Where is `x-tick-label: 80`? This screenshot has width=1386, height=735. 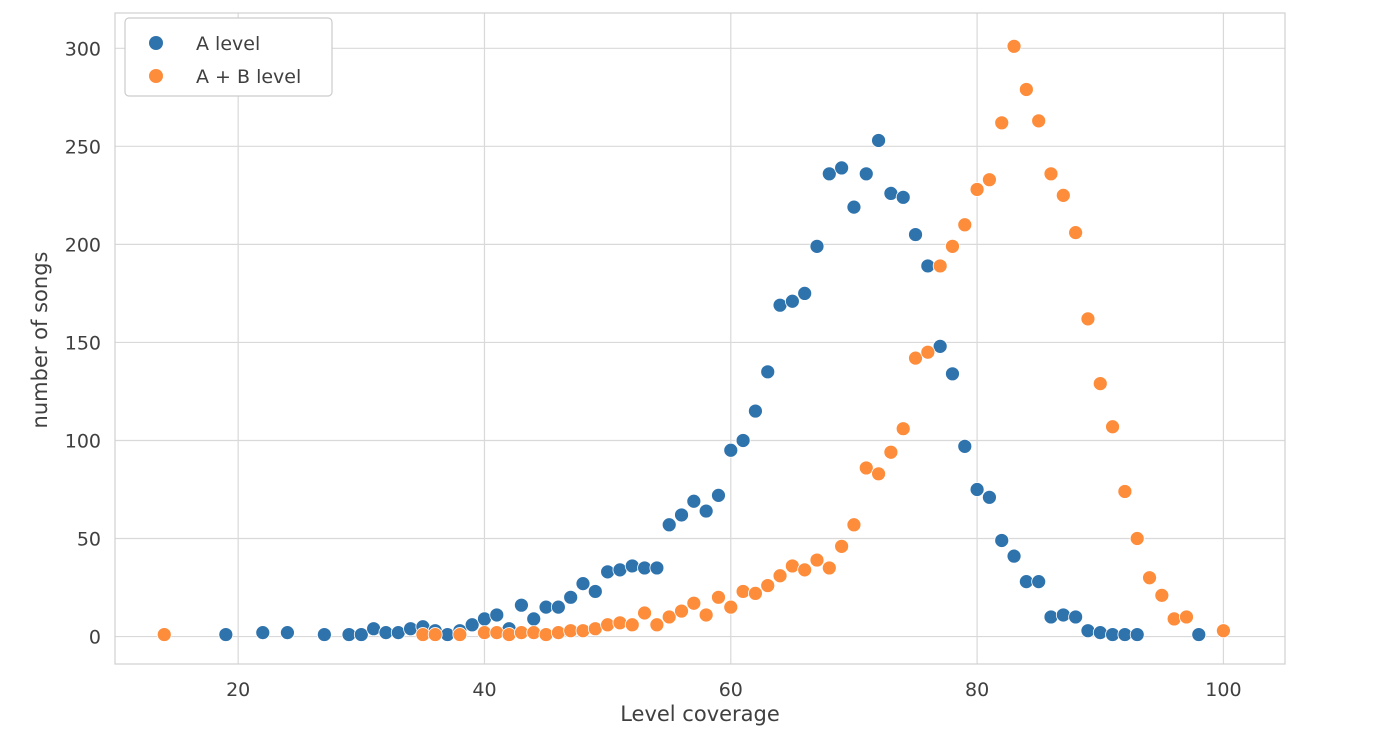
x-tick-label: 80 is located at coordinates (977, 690).